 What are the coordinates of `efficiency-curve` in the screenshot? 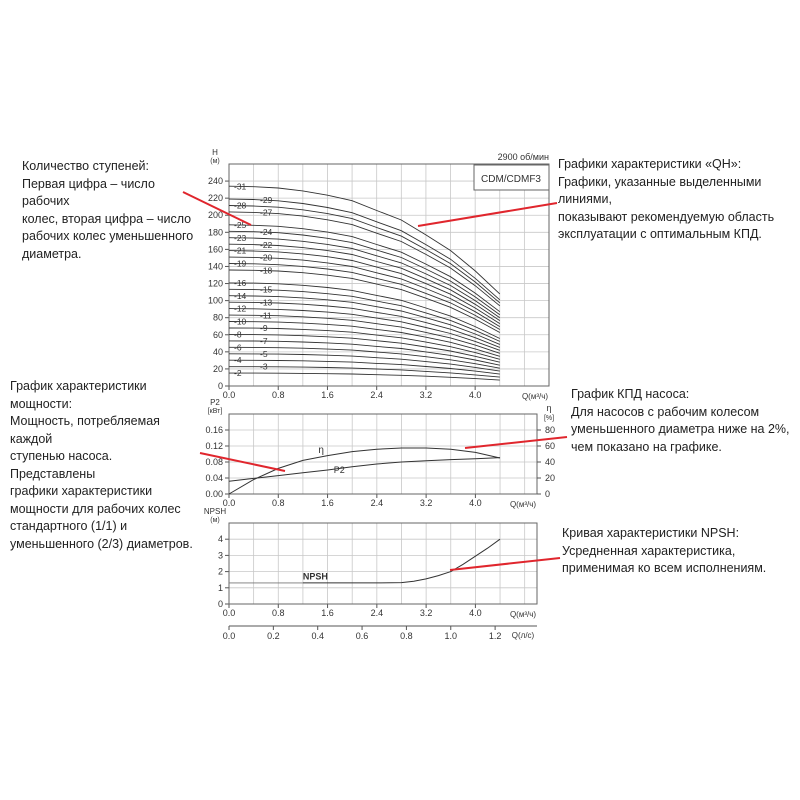 It's located at (364, 471).